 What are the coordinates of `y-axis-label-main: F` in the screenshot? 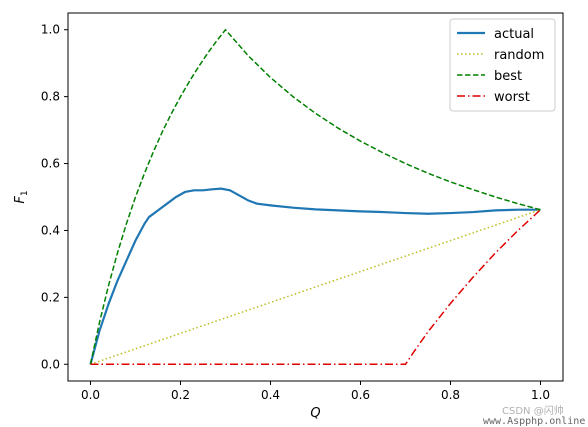 It's located at (20, 200).